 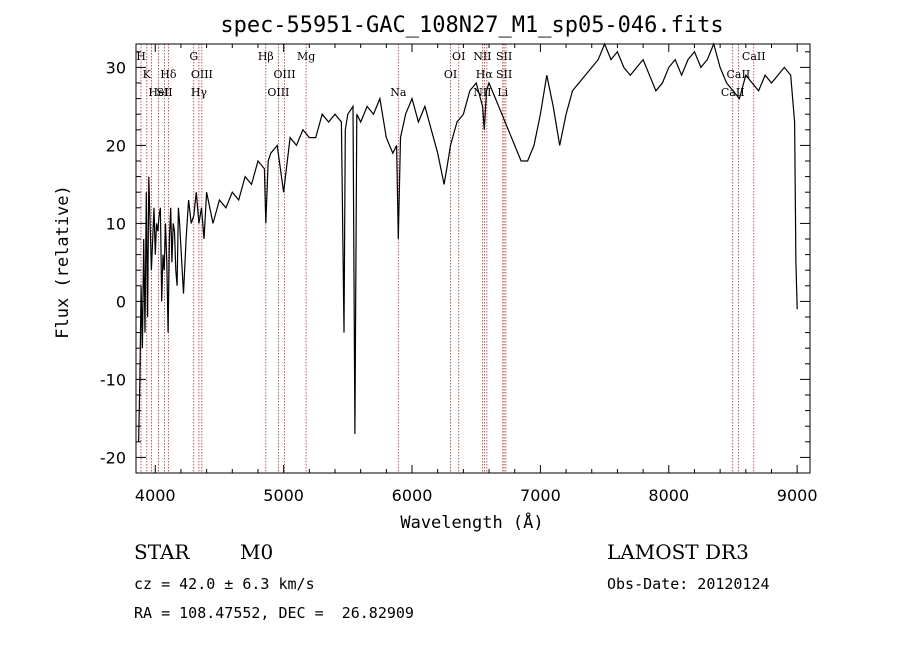 What do you see at coordinates (141, 56) in the screenshot?
I see `line-marker-label: H` at bounding box center [141, 56].